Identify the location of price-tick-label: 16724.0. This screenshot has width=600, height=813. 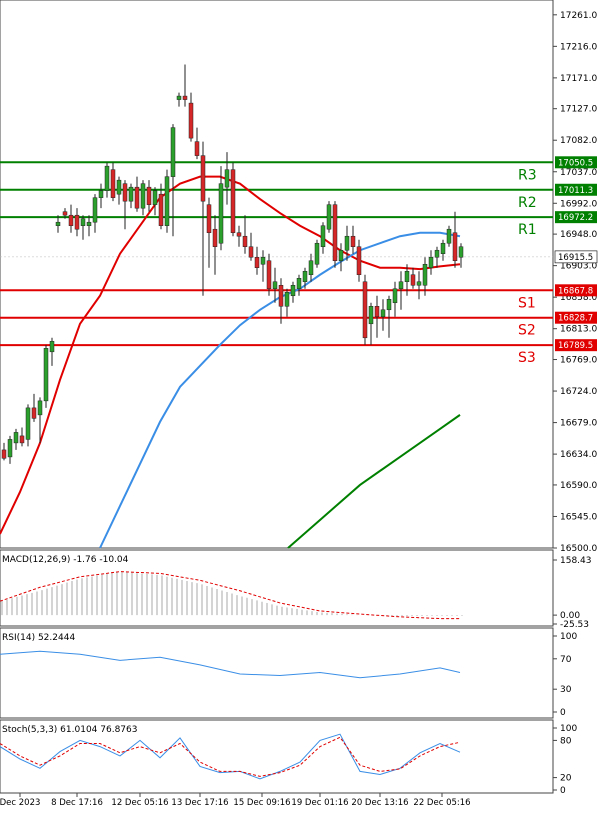
(578, 392).